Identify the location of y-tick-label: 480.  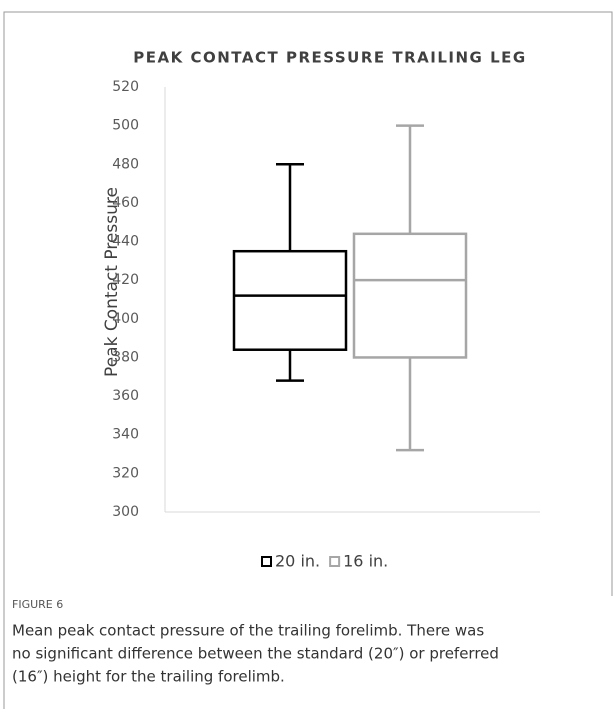
(125, 164).